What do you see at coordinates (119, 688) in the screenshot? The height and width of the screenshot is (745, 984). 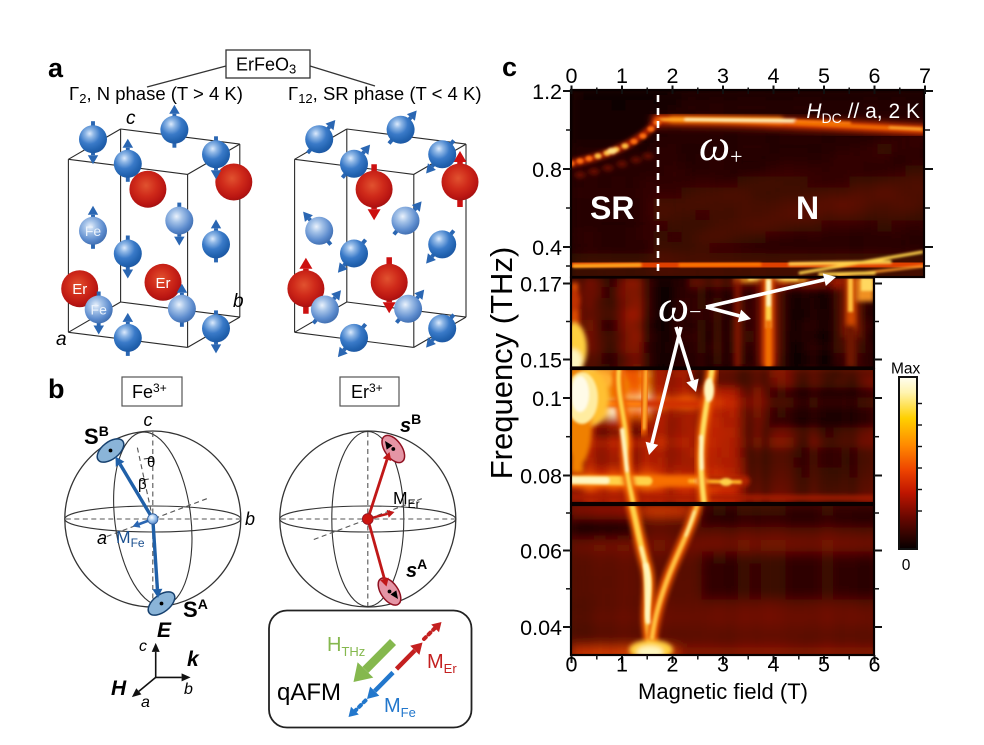 I see `svg-text: H` at bounding box center [119, 688].